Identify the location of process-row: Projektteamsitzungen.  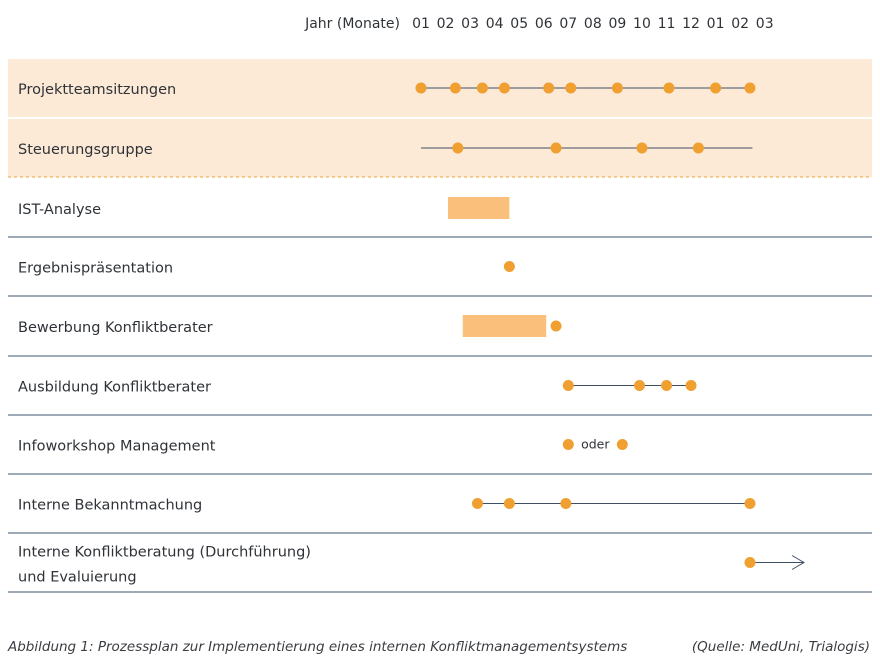
(440, 88).